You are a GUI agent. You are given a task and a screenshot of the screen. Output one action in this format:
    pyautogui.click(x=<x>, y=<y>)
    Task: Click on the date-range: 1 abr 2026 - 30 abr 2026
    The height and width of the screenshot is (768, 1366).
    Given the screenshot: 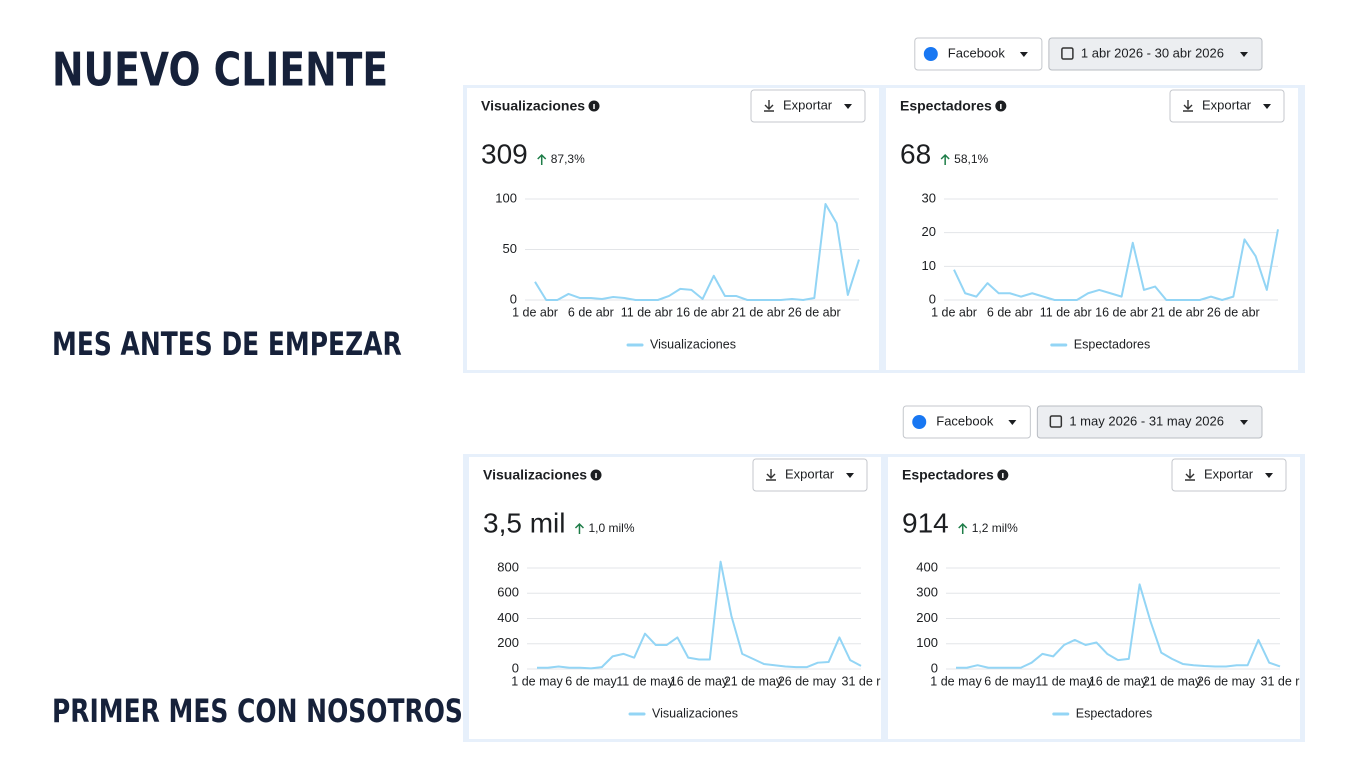 What is the action you would take?
    pyautogui.click(x=1152, y=52)
    